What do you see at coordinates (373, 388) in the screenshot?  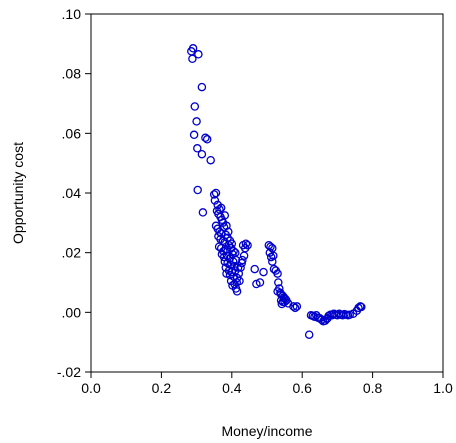 I see `x-tick-label: 0.8` at bounding box center [373, 388].